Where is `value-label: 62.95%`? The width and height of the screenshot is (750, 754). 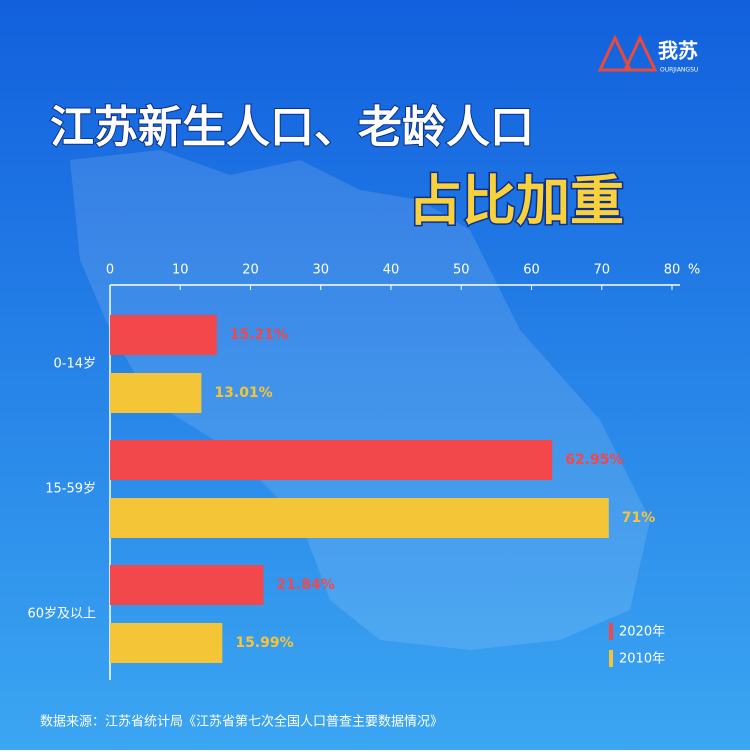
value-label: 62.95% is located at coordinates (594, 460).